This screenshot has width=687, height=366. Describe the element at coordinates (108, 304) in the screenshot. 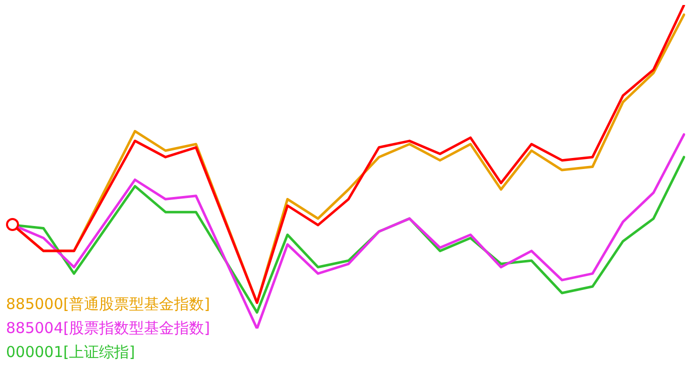

I see `text: 885000[普通股票型基金指数]` at that location.